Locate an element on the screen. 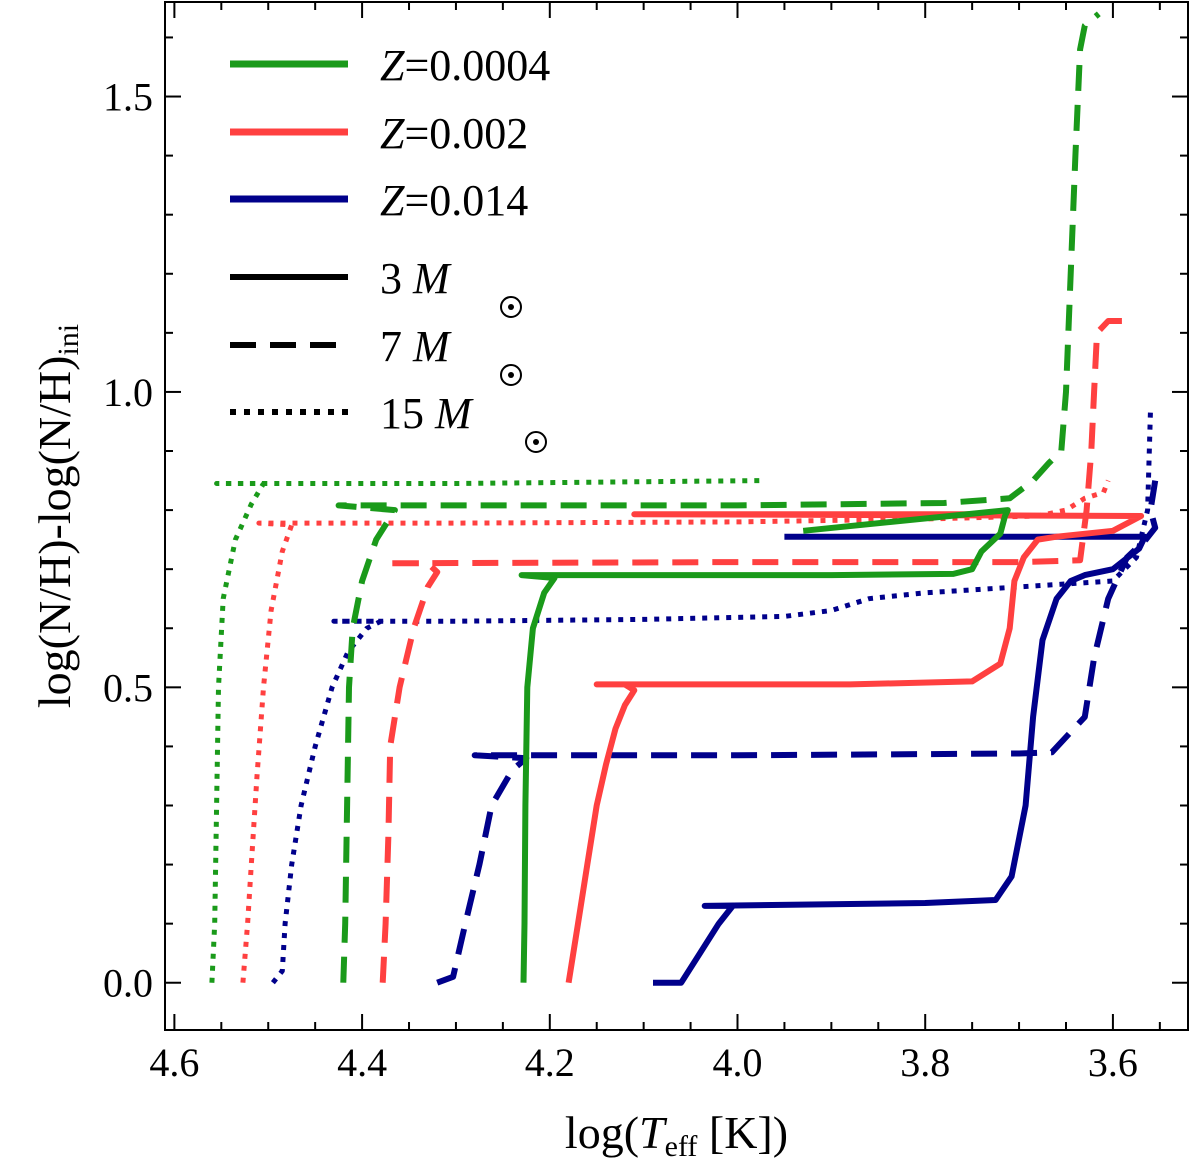  y-axis-title: log(N/H)-log(N/H)ini is located at coordinates (57, 516).